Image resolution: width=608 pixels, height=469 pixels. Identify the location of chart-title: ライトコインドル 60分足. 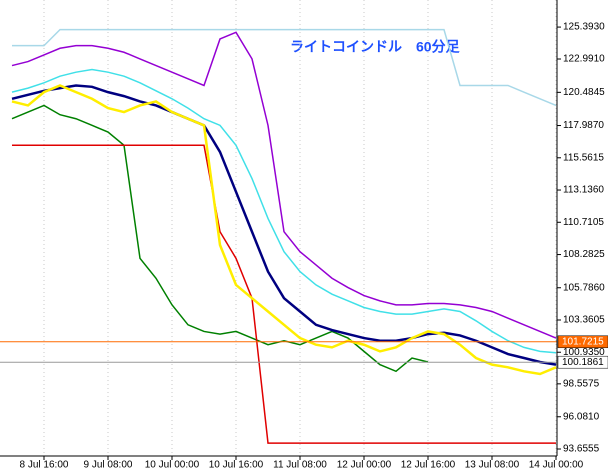
(375, 47).